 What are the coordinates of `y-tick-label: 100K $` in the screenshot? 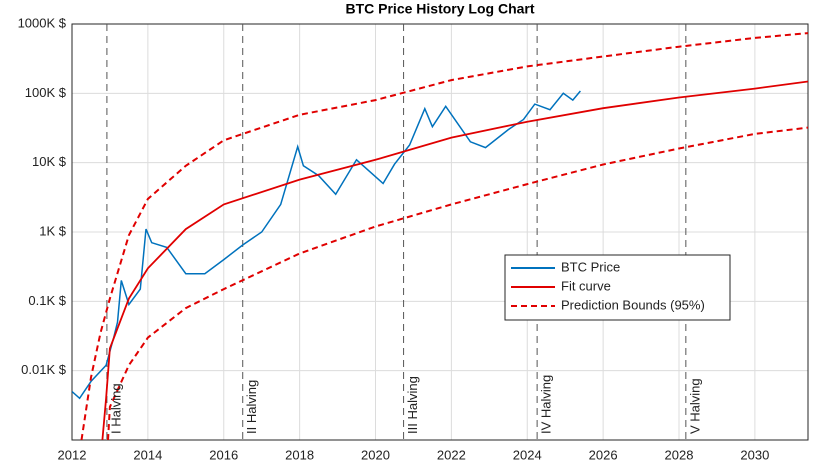 It's located at (46, 92).